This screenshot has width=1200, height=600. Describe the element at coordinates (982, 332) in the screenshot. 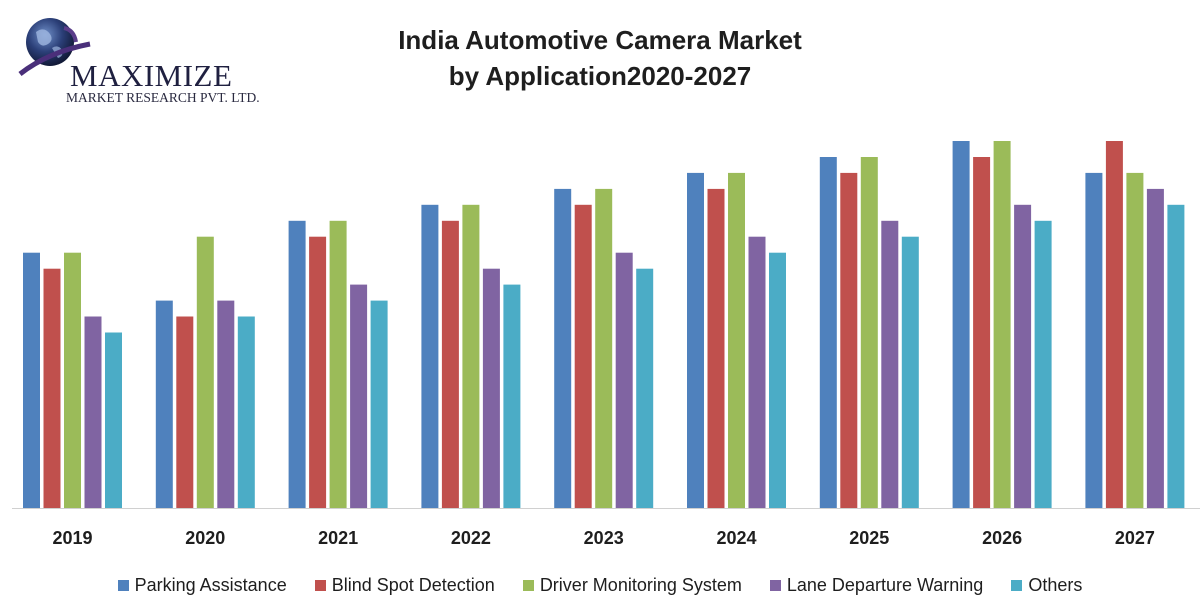

I see `bar-2026-blind-spot-detection` at that location.